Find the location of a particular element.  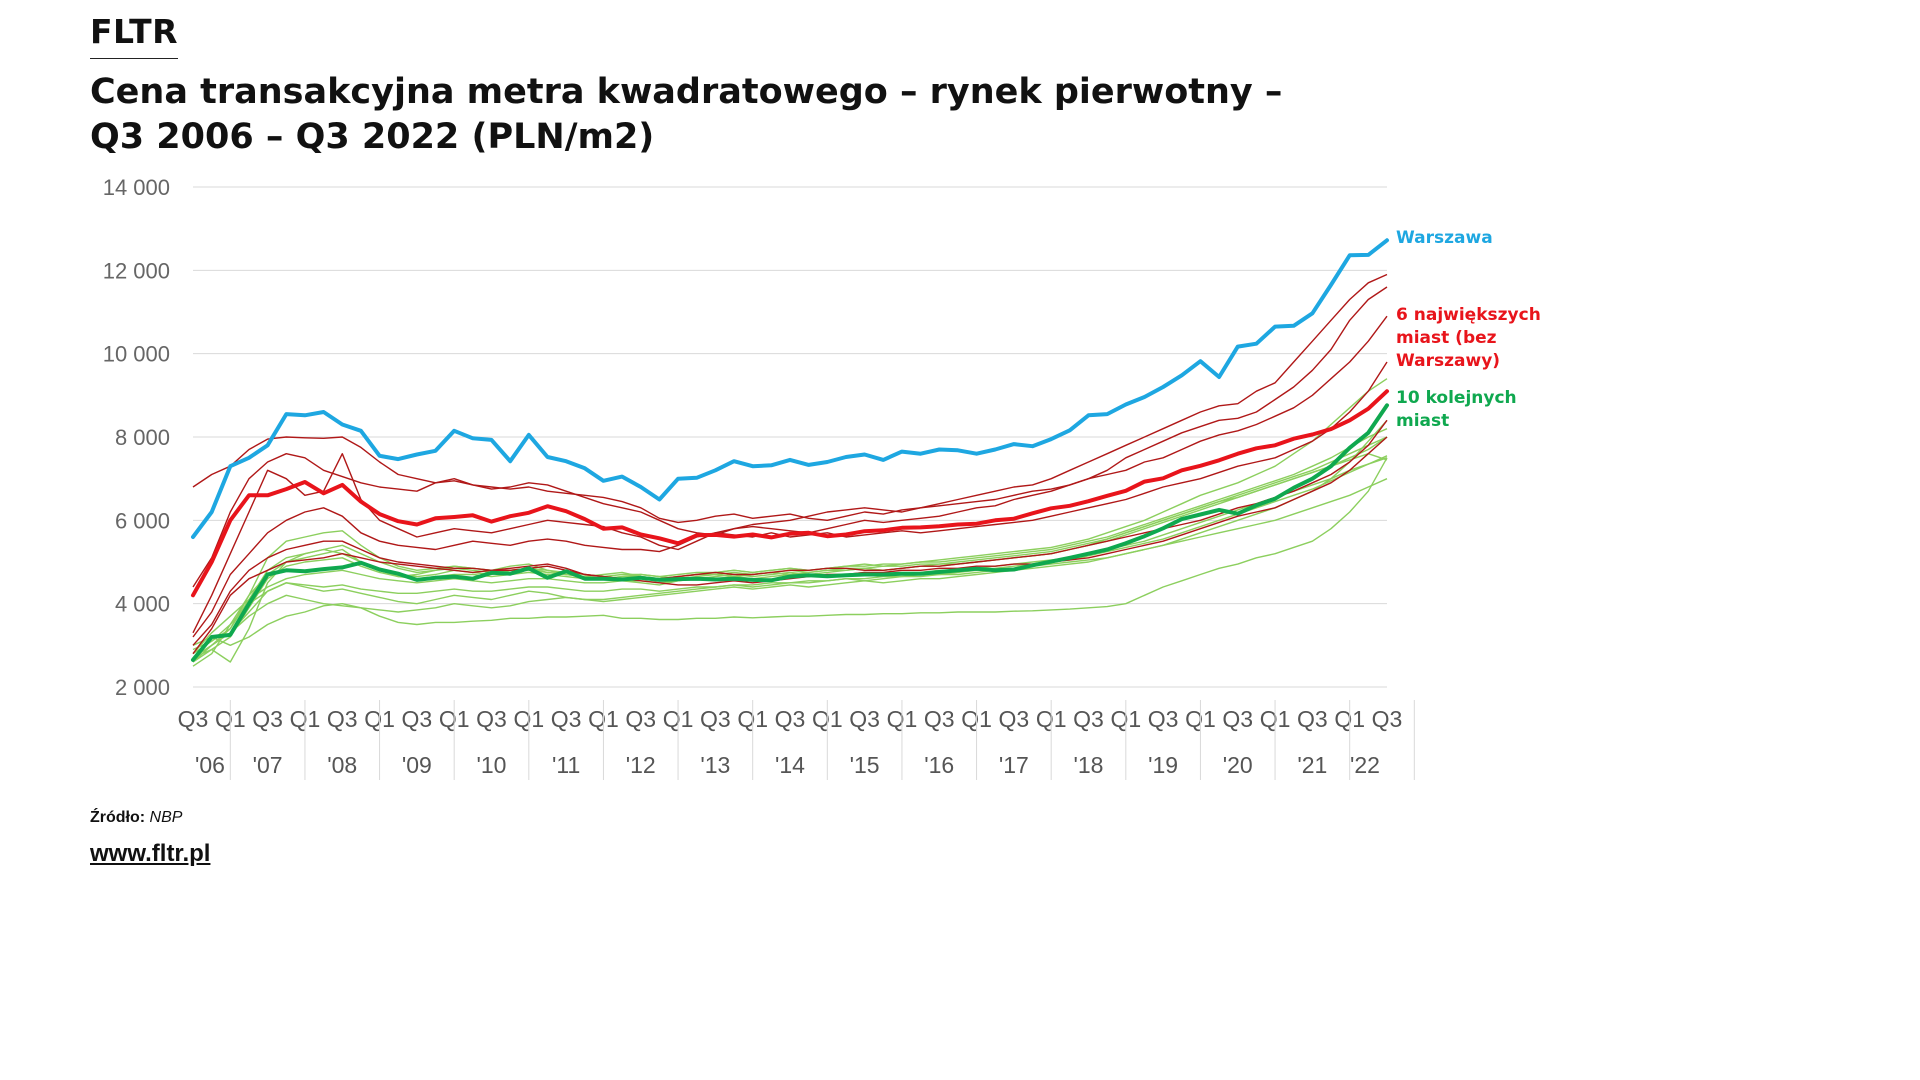

x-quarter-label-24: Q3 is located at coordinates (1088, 719).